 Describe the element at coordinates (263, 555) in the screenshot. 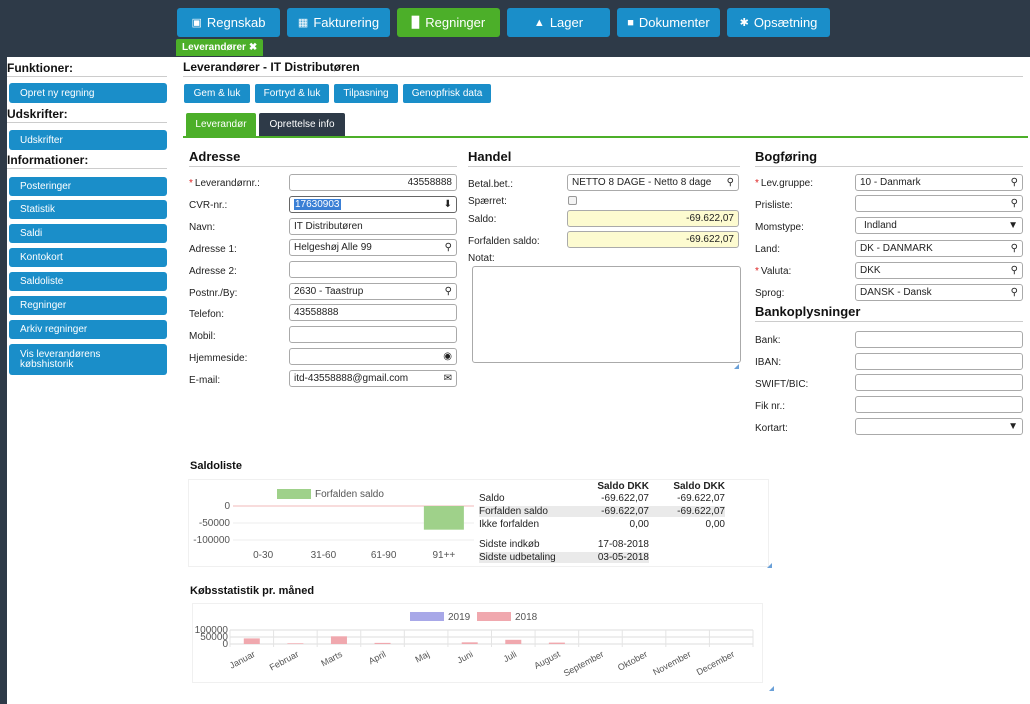

I see `x-tick-label: 0-30` at that location.